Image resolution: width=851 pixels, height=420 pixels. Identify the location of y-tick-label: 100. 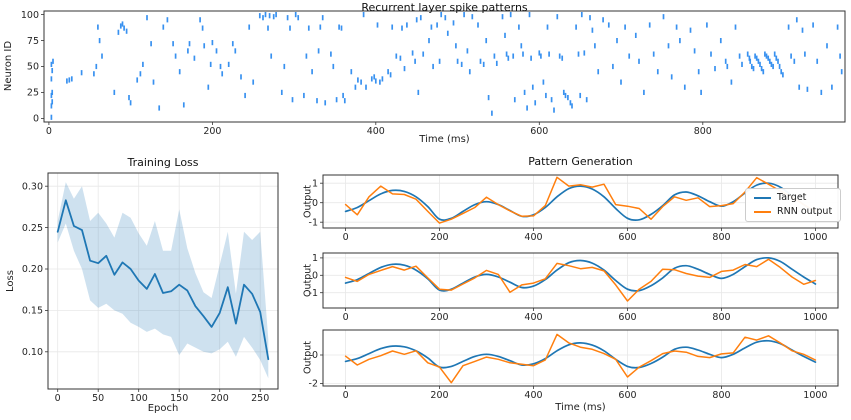
(30, 15).